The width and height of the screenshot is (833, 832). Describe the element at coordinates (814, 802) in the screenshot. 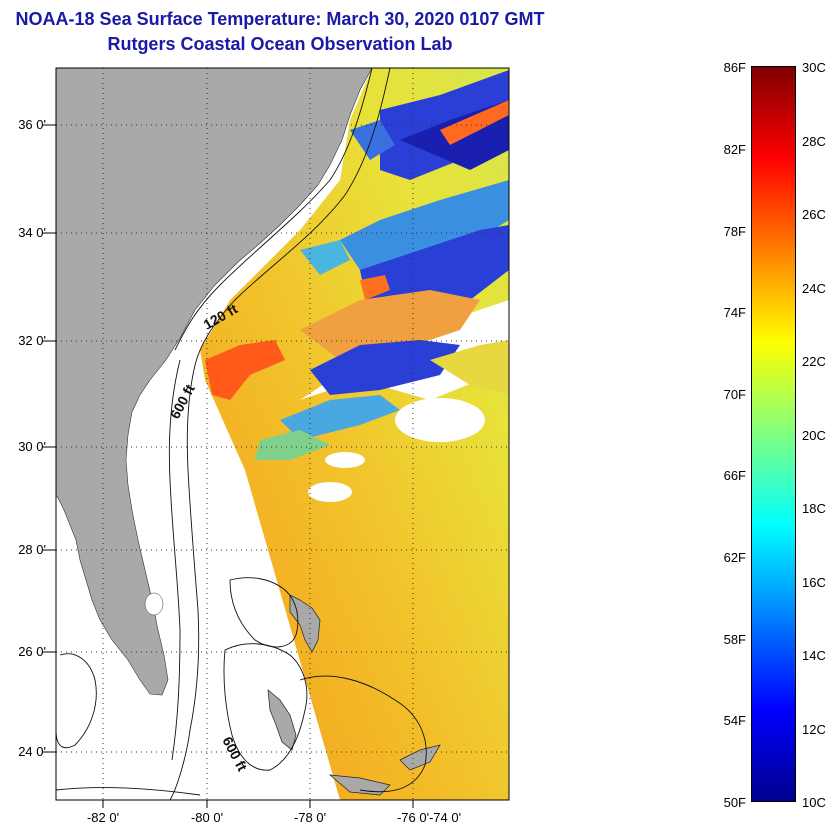

I see `colorbar-c-label: 10C` at that location.